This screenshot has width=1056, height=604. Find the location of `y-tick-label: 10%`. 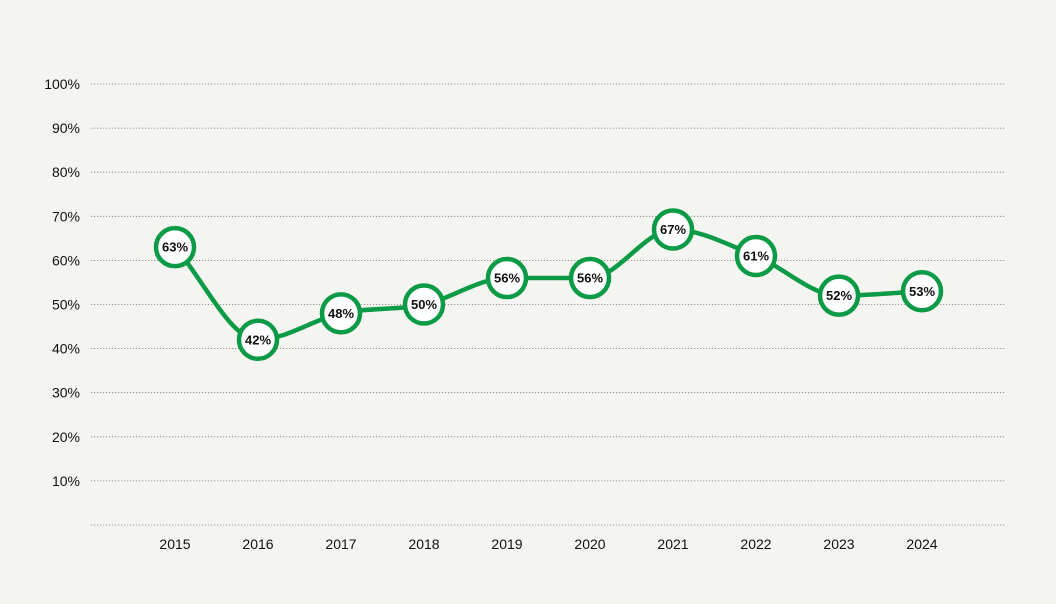

y-tick-label: 10% is located at coordinates (66, 481).